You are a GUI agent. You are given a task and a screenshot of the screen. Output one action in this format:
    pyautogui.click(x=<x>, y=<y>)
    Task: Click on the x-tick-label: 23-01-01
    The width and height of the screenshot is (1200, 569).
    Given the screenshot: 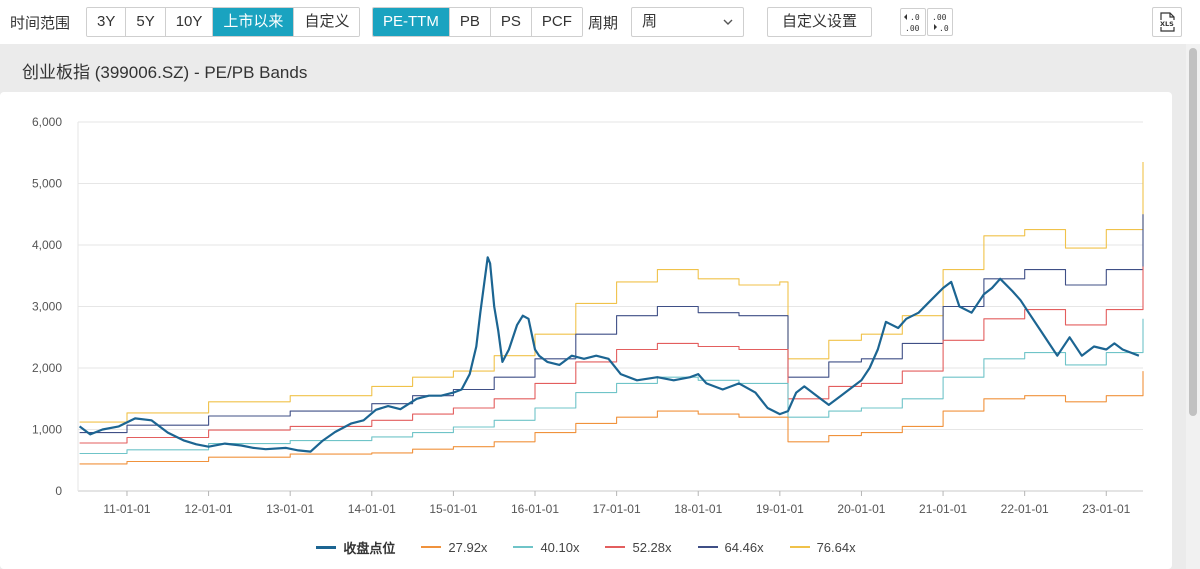 What is the action you would take?
    pyautogui.click(x=1106, y=509)
    